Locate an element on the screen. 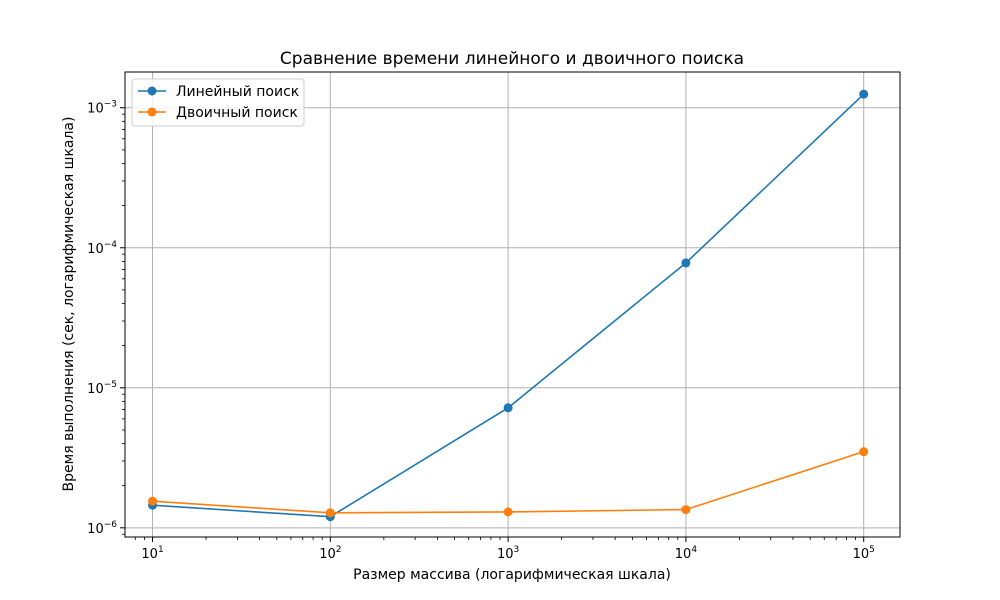  x-axis: 10¹ 10² 10³ 104 10⁵ is located at coordinates (508, 549).